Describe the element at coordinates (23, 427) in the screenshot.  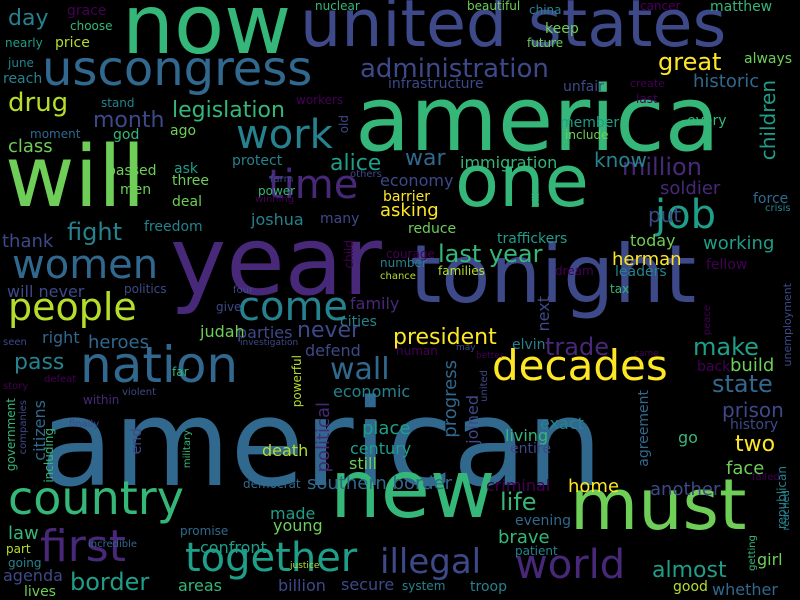
I see `word-companies: companies` at that location.